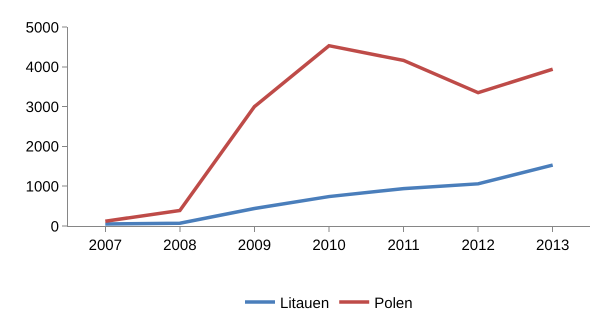  What do you see at coordinates (42, 27) in the screenshot?
I see `y-tick-label: 5000` at bounding box center [42, 27].